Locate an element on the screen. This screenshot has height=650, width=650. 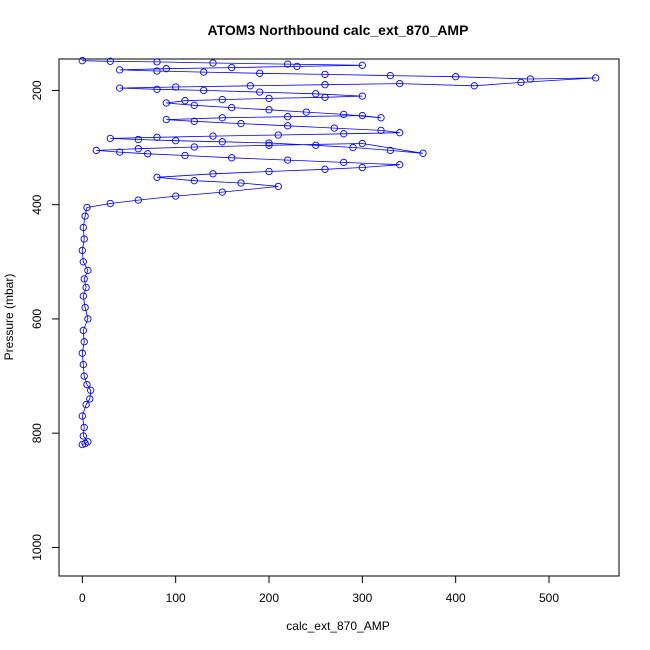
x-axis-label: calc_ext_870_AMP is located at coordinates (337, 626).